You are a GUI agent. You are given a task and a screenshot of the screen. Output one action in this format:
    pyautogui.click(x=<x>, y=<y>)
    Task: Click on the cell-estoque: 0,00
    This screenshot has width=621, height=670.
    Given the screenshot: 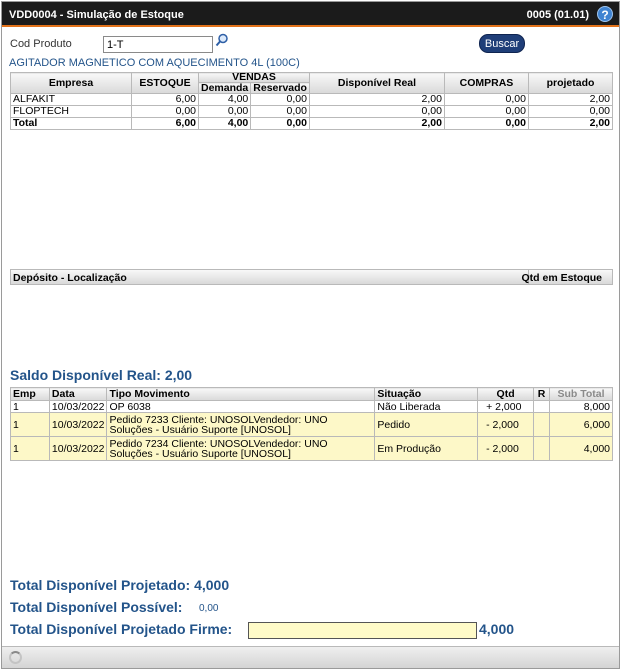 What is the action you would take?
    pyautogui.click(x=165, y=111)
    